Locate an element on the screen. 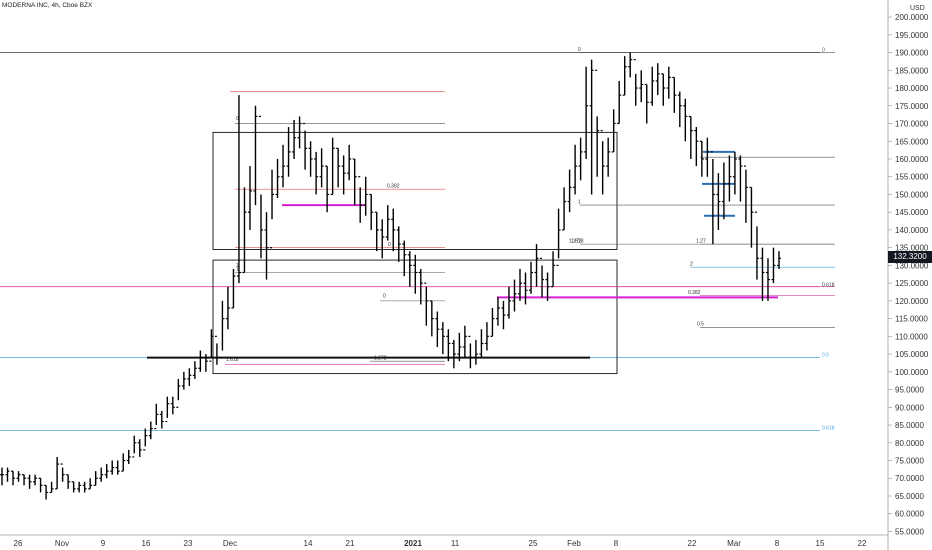  level-label: 0.5 is located at coordinates (825, 356).